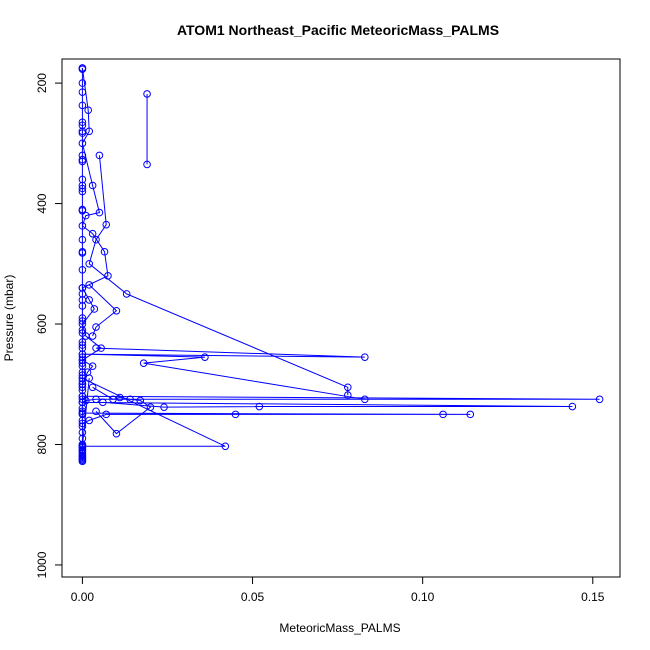 This screenshot has height=650, width=650. I want to click on x-axis: 0.00 0.05 0.10 0.15, so click(338, 590).